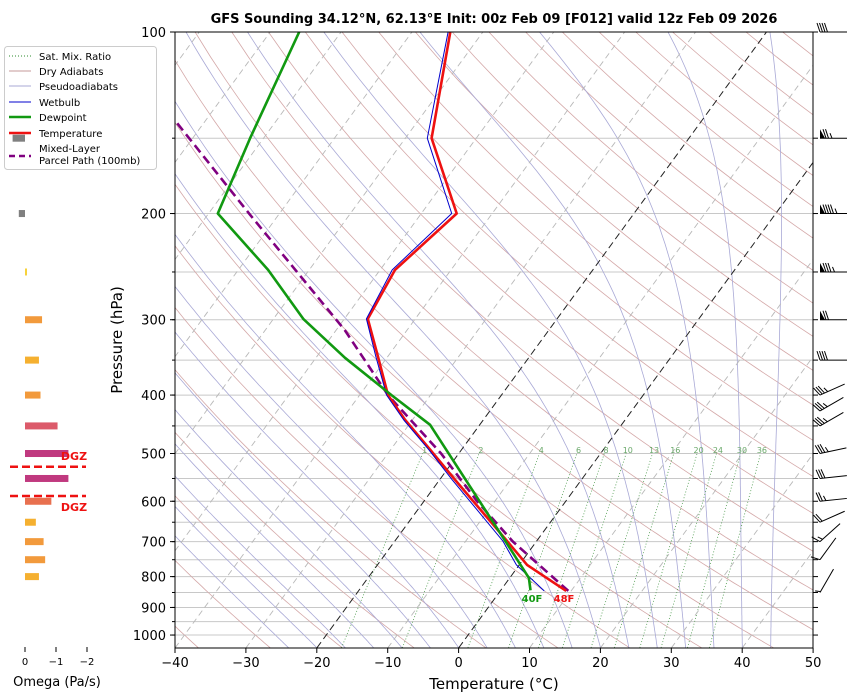  Describe the element at coordinates (70, 149) in the screenshot. I see `legend-label: Mixed-Layer` at that location.